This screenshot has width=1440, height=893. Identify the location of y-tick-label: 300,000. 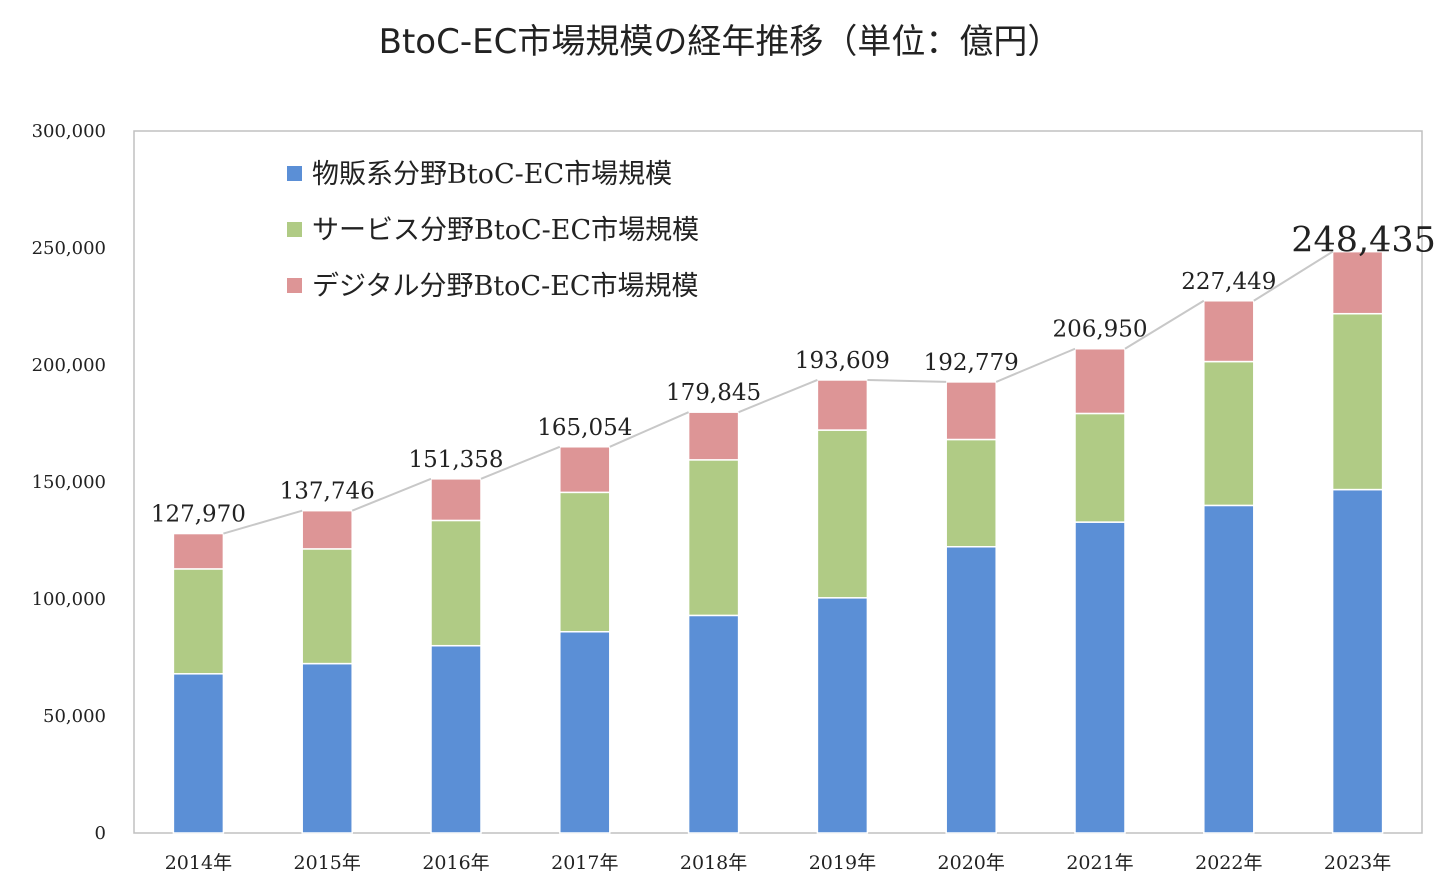
(69, 131).